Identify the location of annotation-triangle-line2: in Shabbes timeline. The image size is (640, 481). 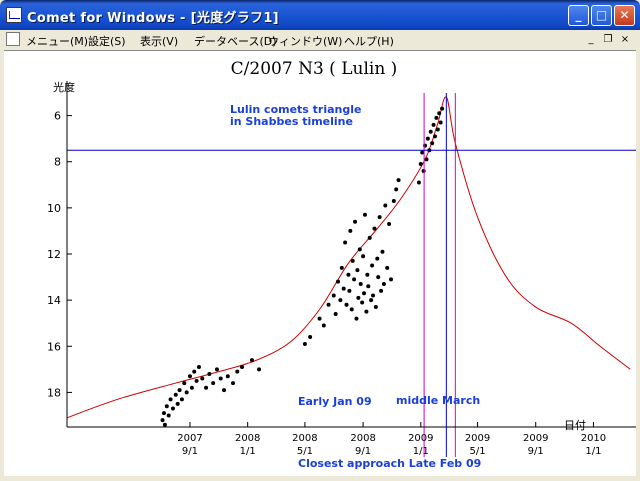
(291, 121).